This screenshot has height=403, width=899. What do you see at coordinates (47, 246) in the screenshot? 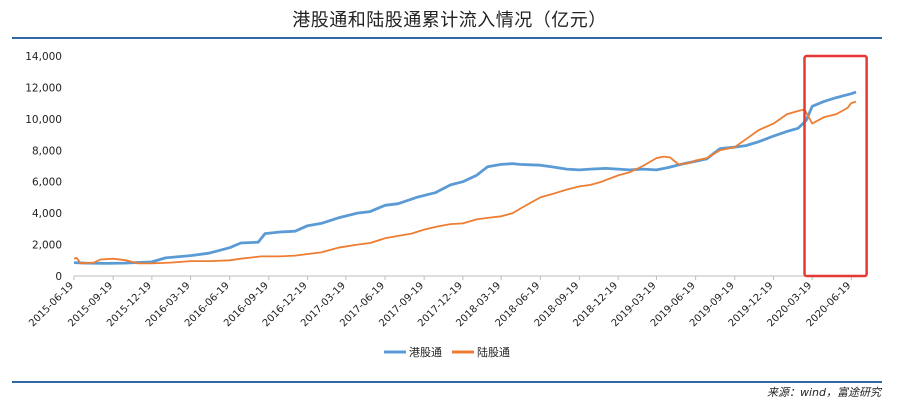
I see `y-tick-label: 2,000` at bounding box center [47, 246].